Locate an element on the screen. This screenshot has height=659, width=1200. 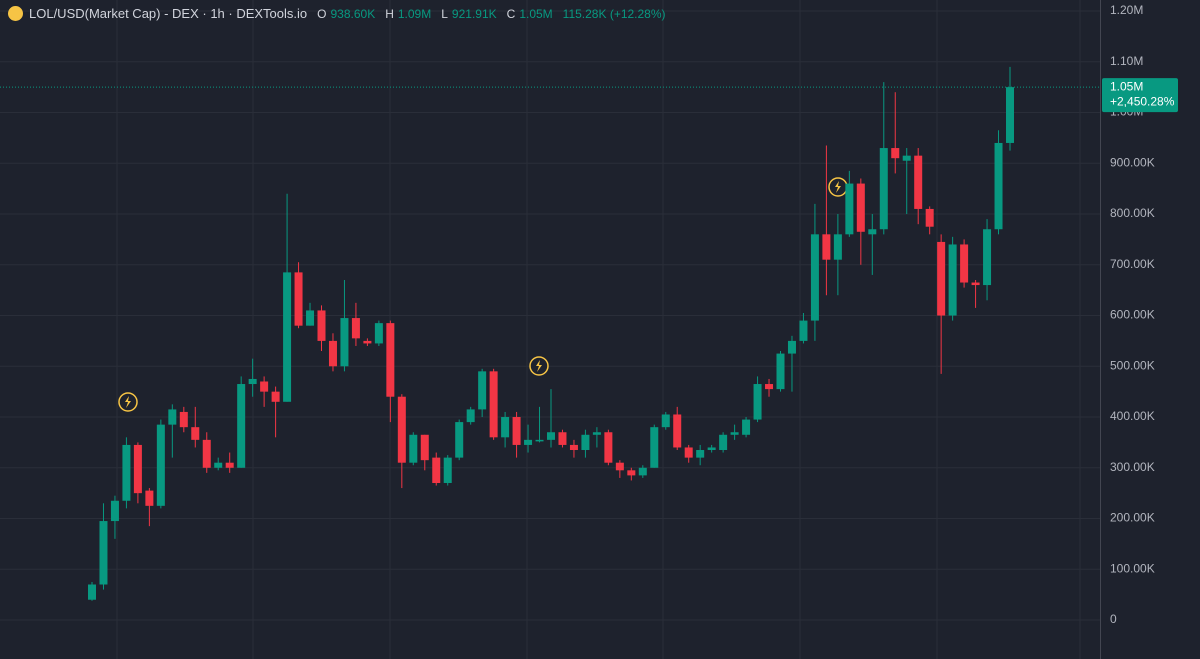
y-tick-label: 200.00K is located at coordinates (1132, 518).